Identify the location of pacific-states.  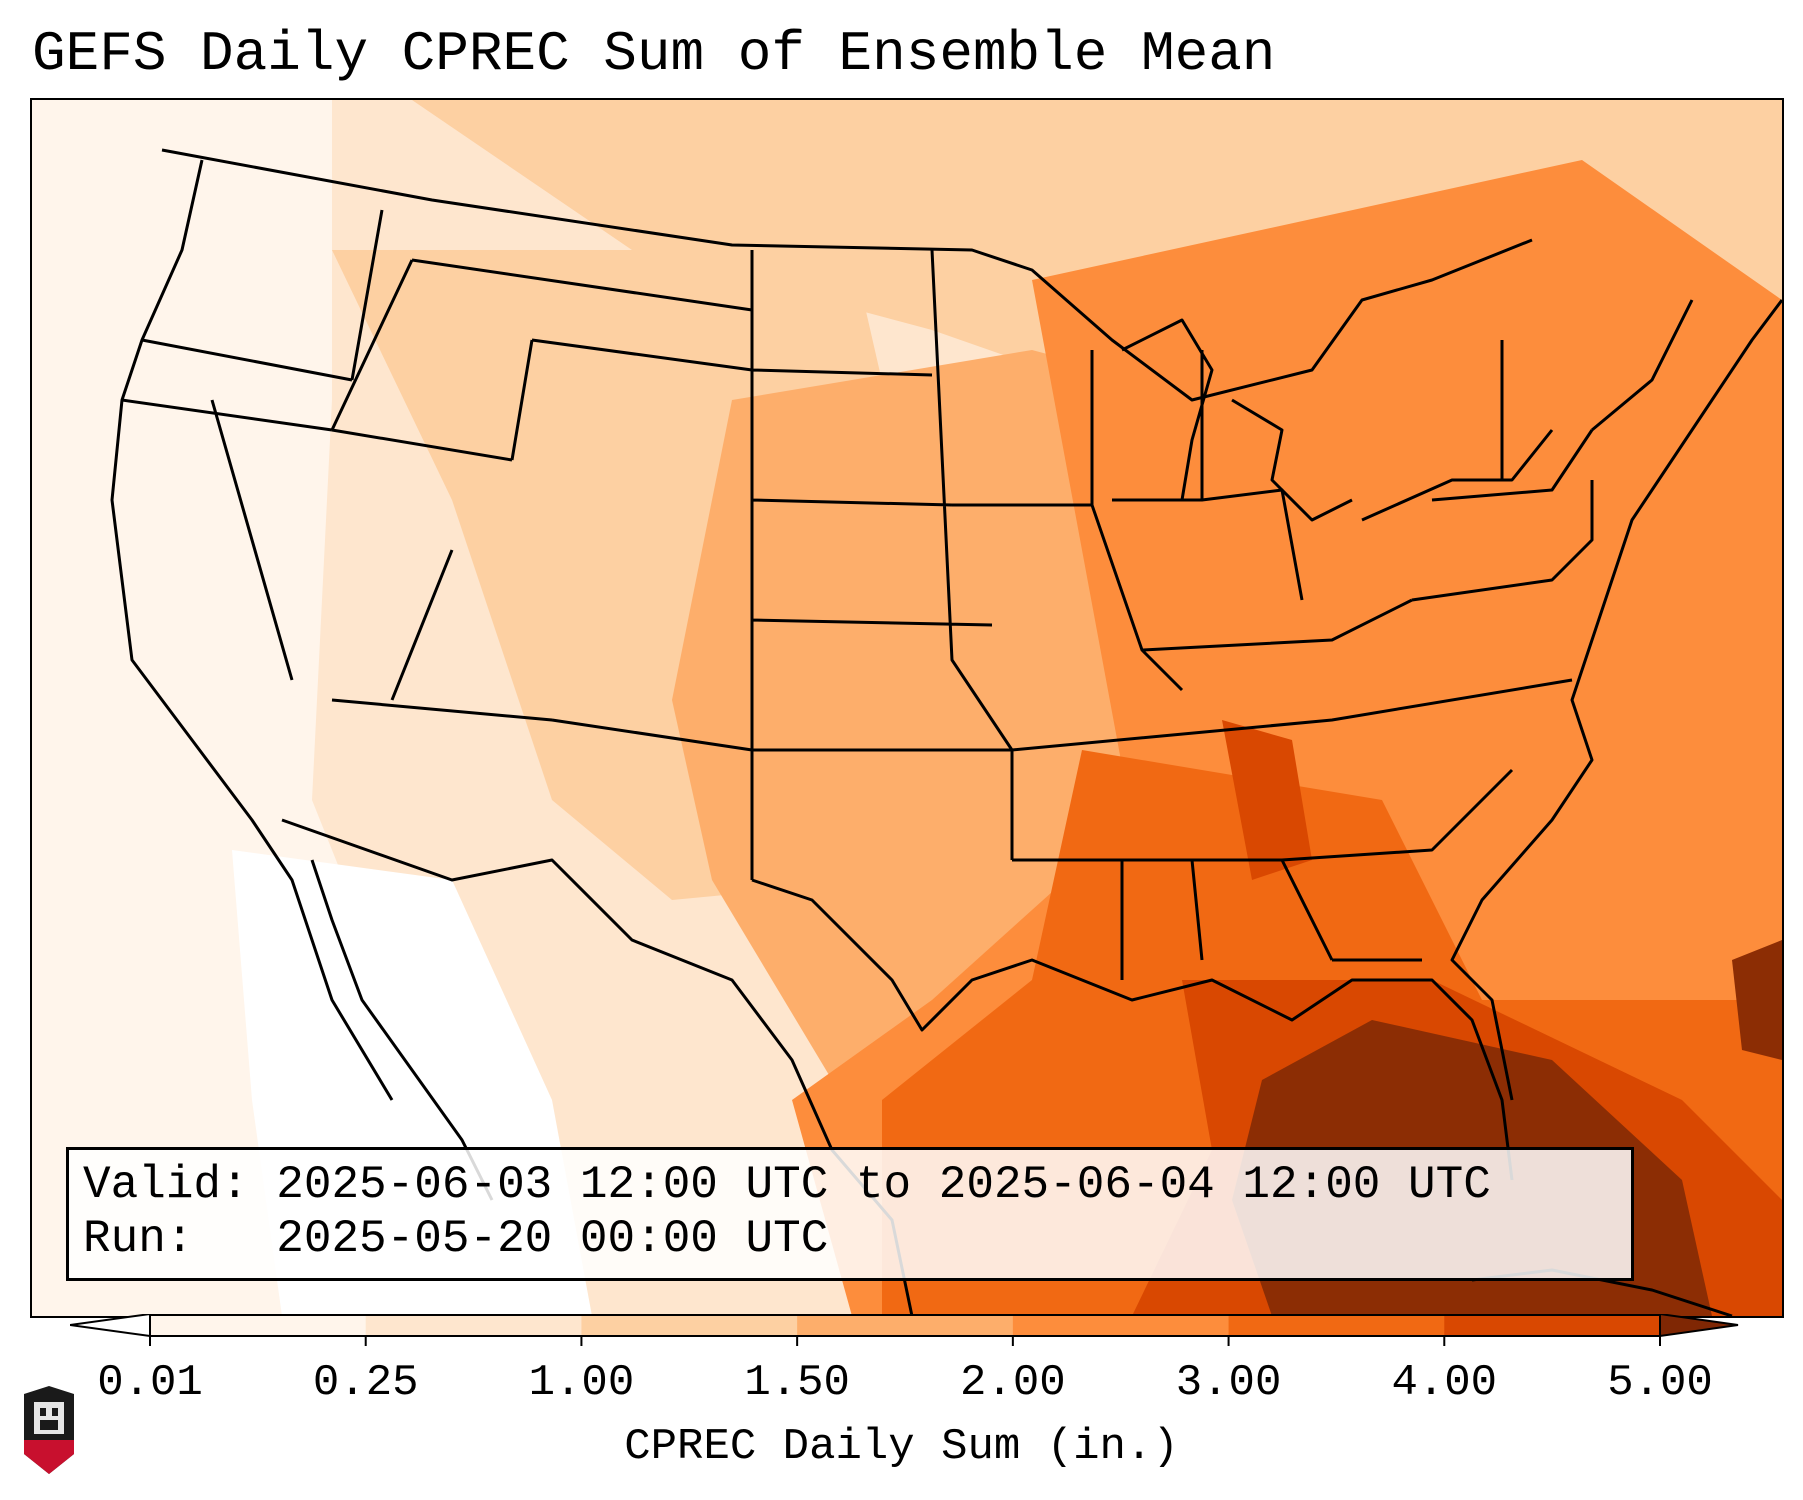
(267, 445).